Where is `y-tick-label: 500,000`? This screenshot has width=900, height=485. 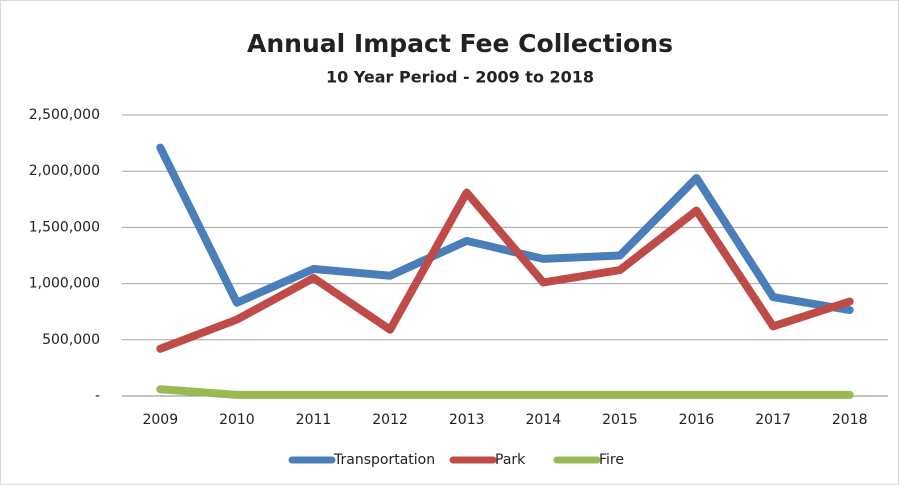 y-tick-label: 500,000 is located at coordinates (71, 340).